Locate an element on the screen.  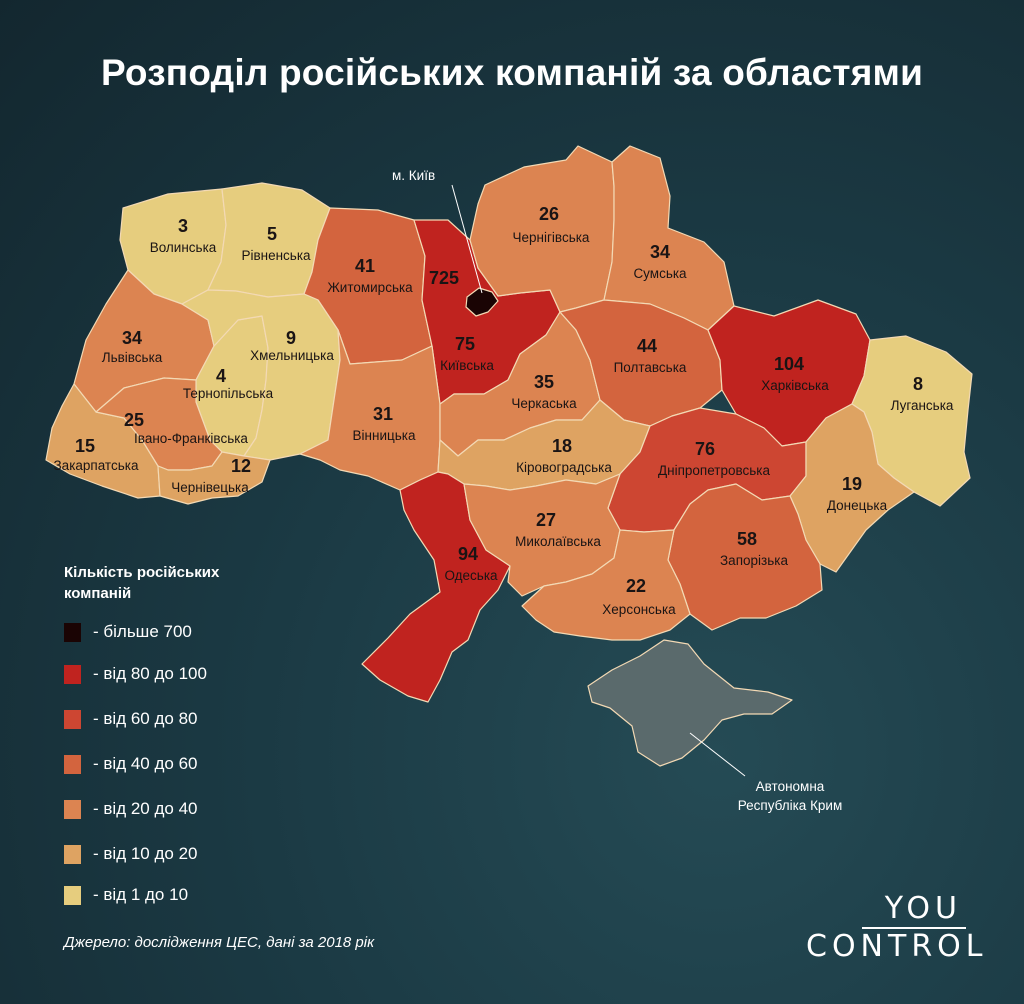
legend-label: - від 60 до 80 is located at coordinates (145, 718).